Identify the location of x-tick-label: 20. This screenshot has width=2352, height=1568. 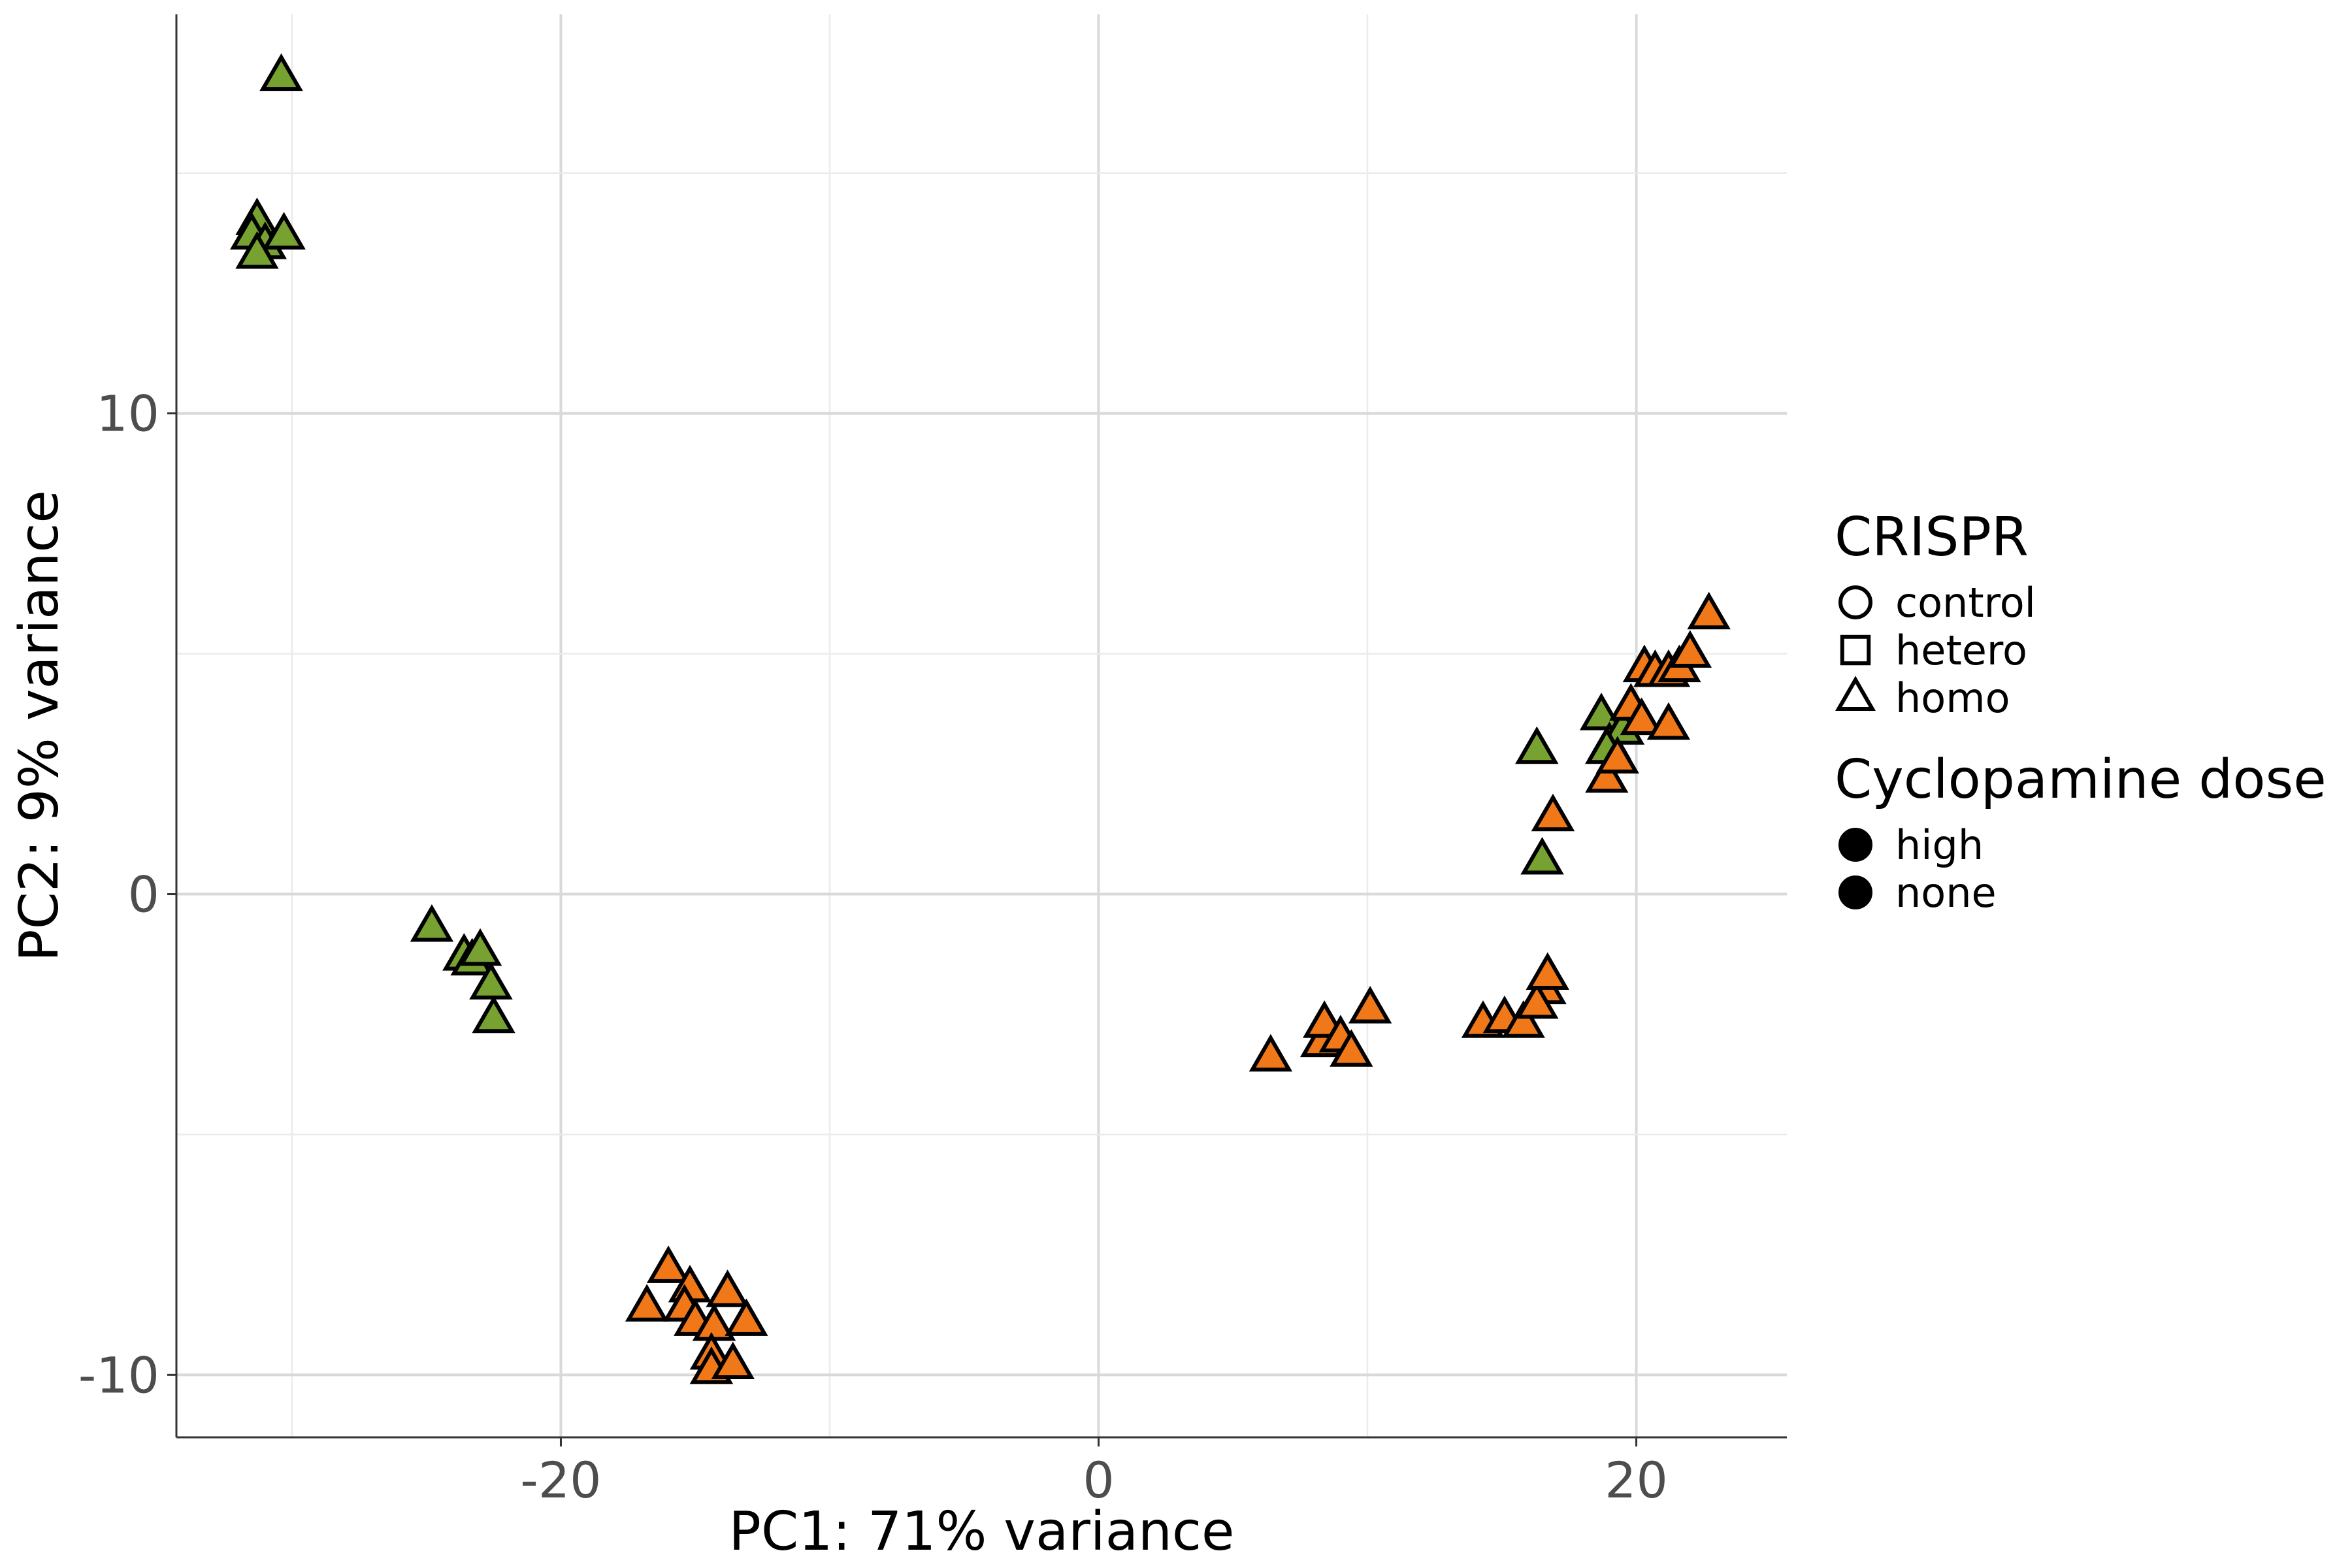
(1636, 1480).